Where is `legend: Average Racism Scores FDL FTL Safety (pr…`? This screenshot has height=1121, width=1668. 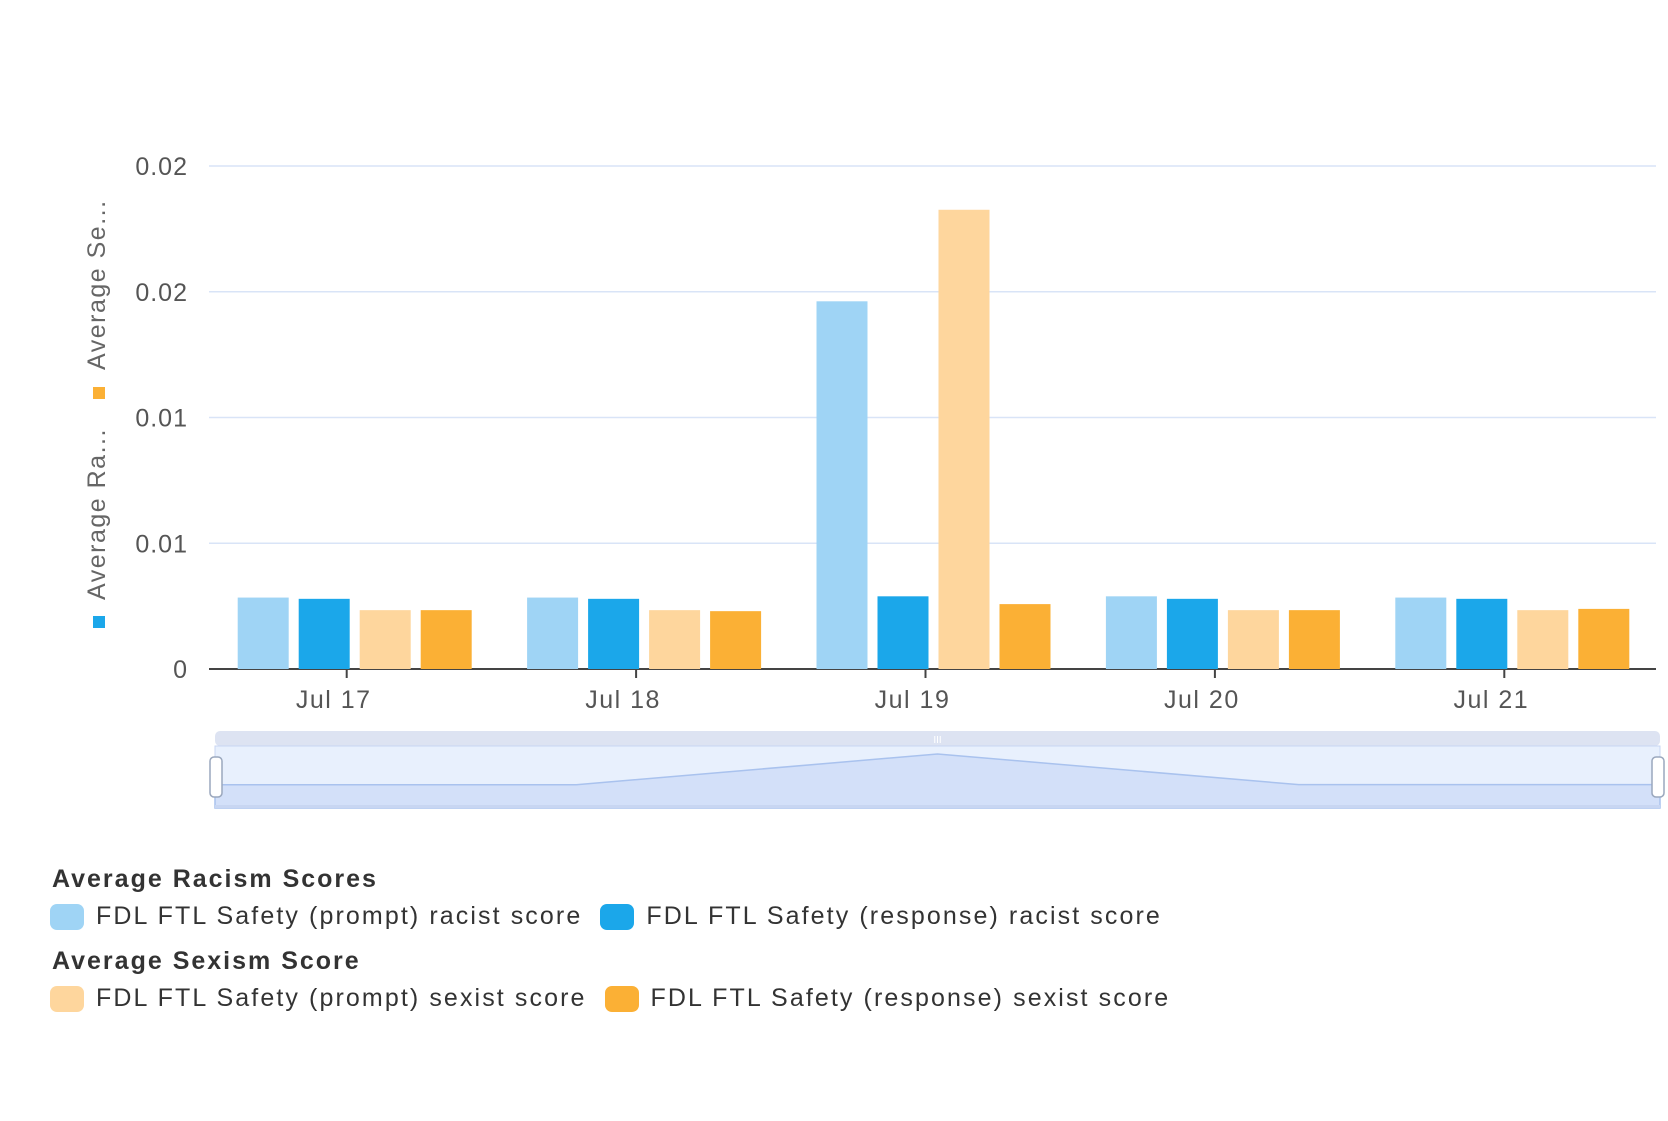
legend: Average Racism Scores FDL FTL Safety (pr… is located at coordinates (830, 947).